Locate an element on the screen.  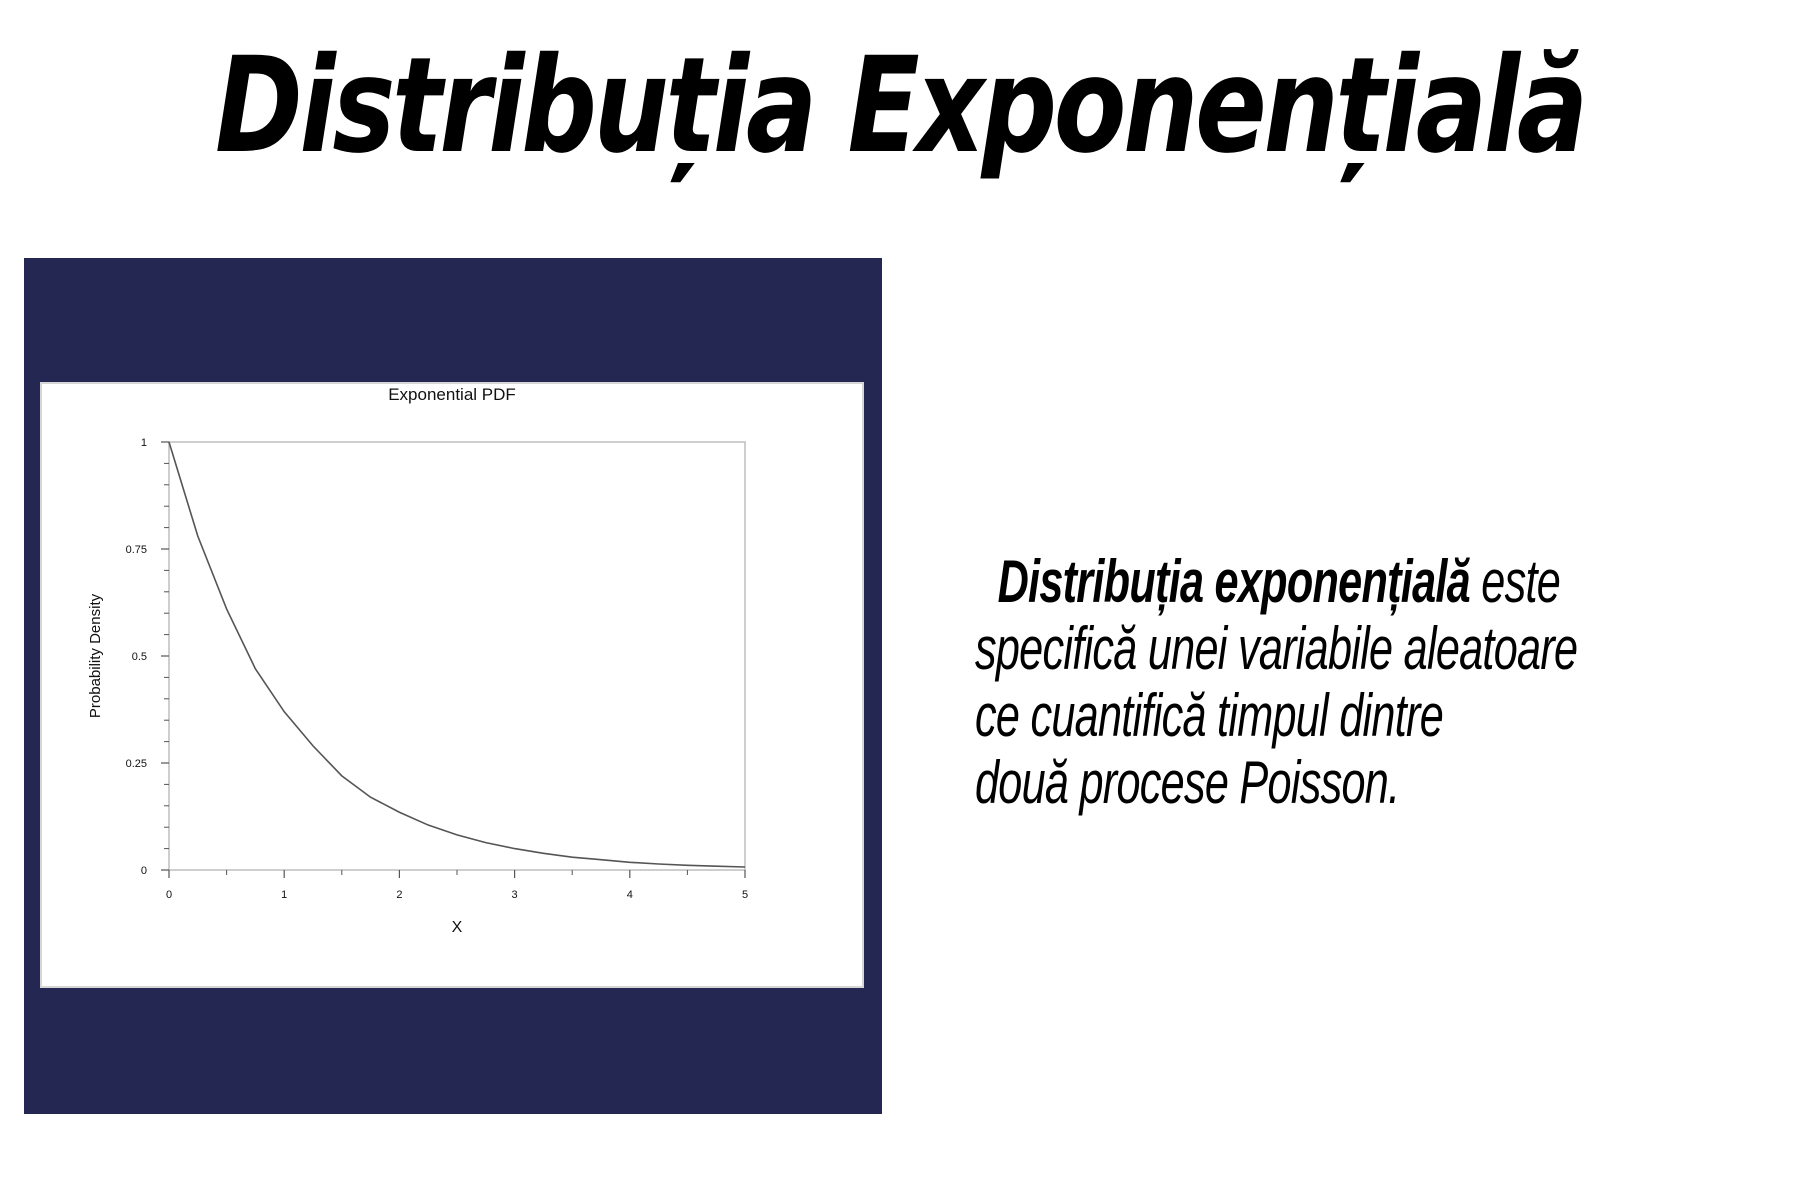
description-line-3: ce cuantifică timpul dintre is located at coordinates (1209, 715).